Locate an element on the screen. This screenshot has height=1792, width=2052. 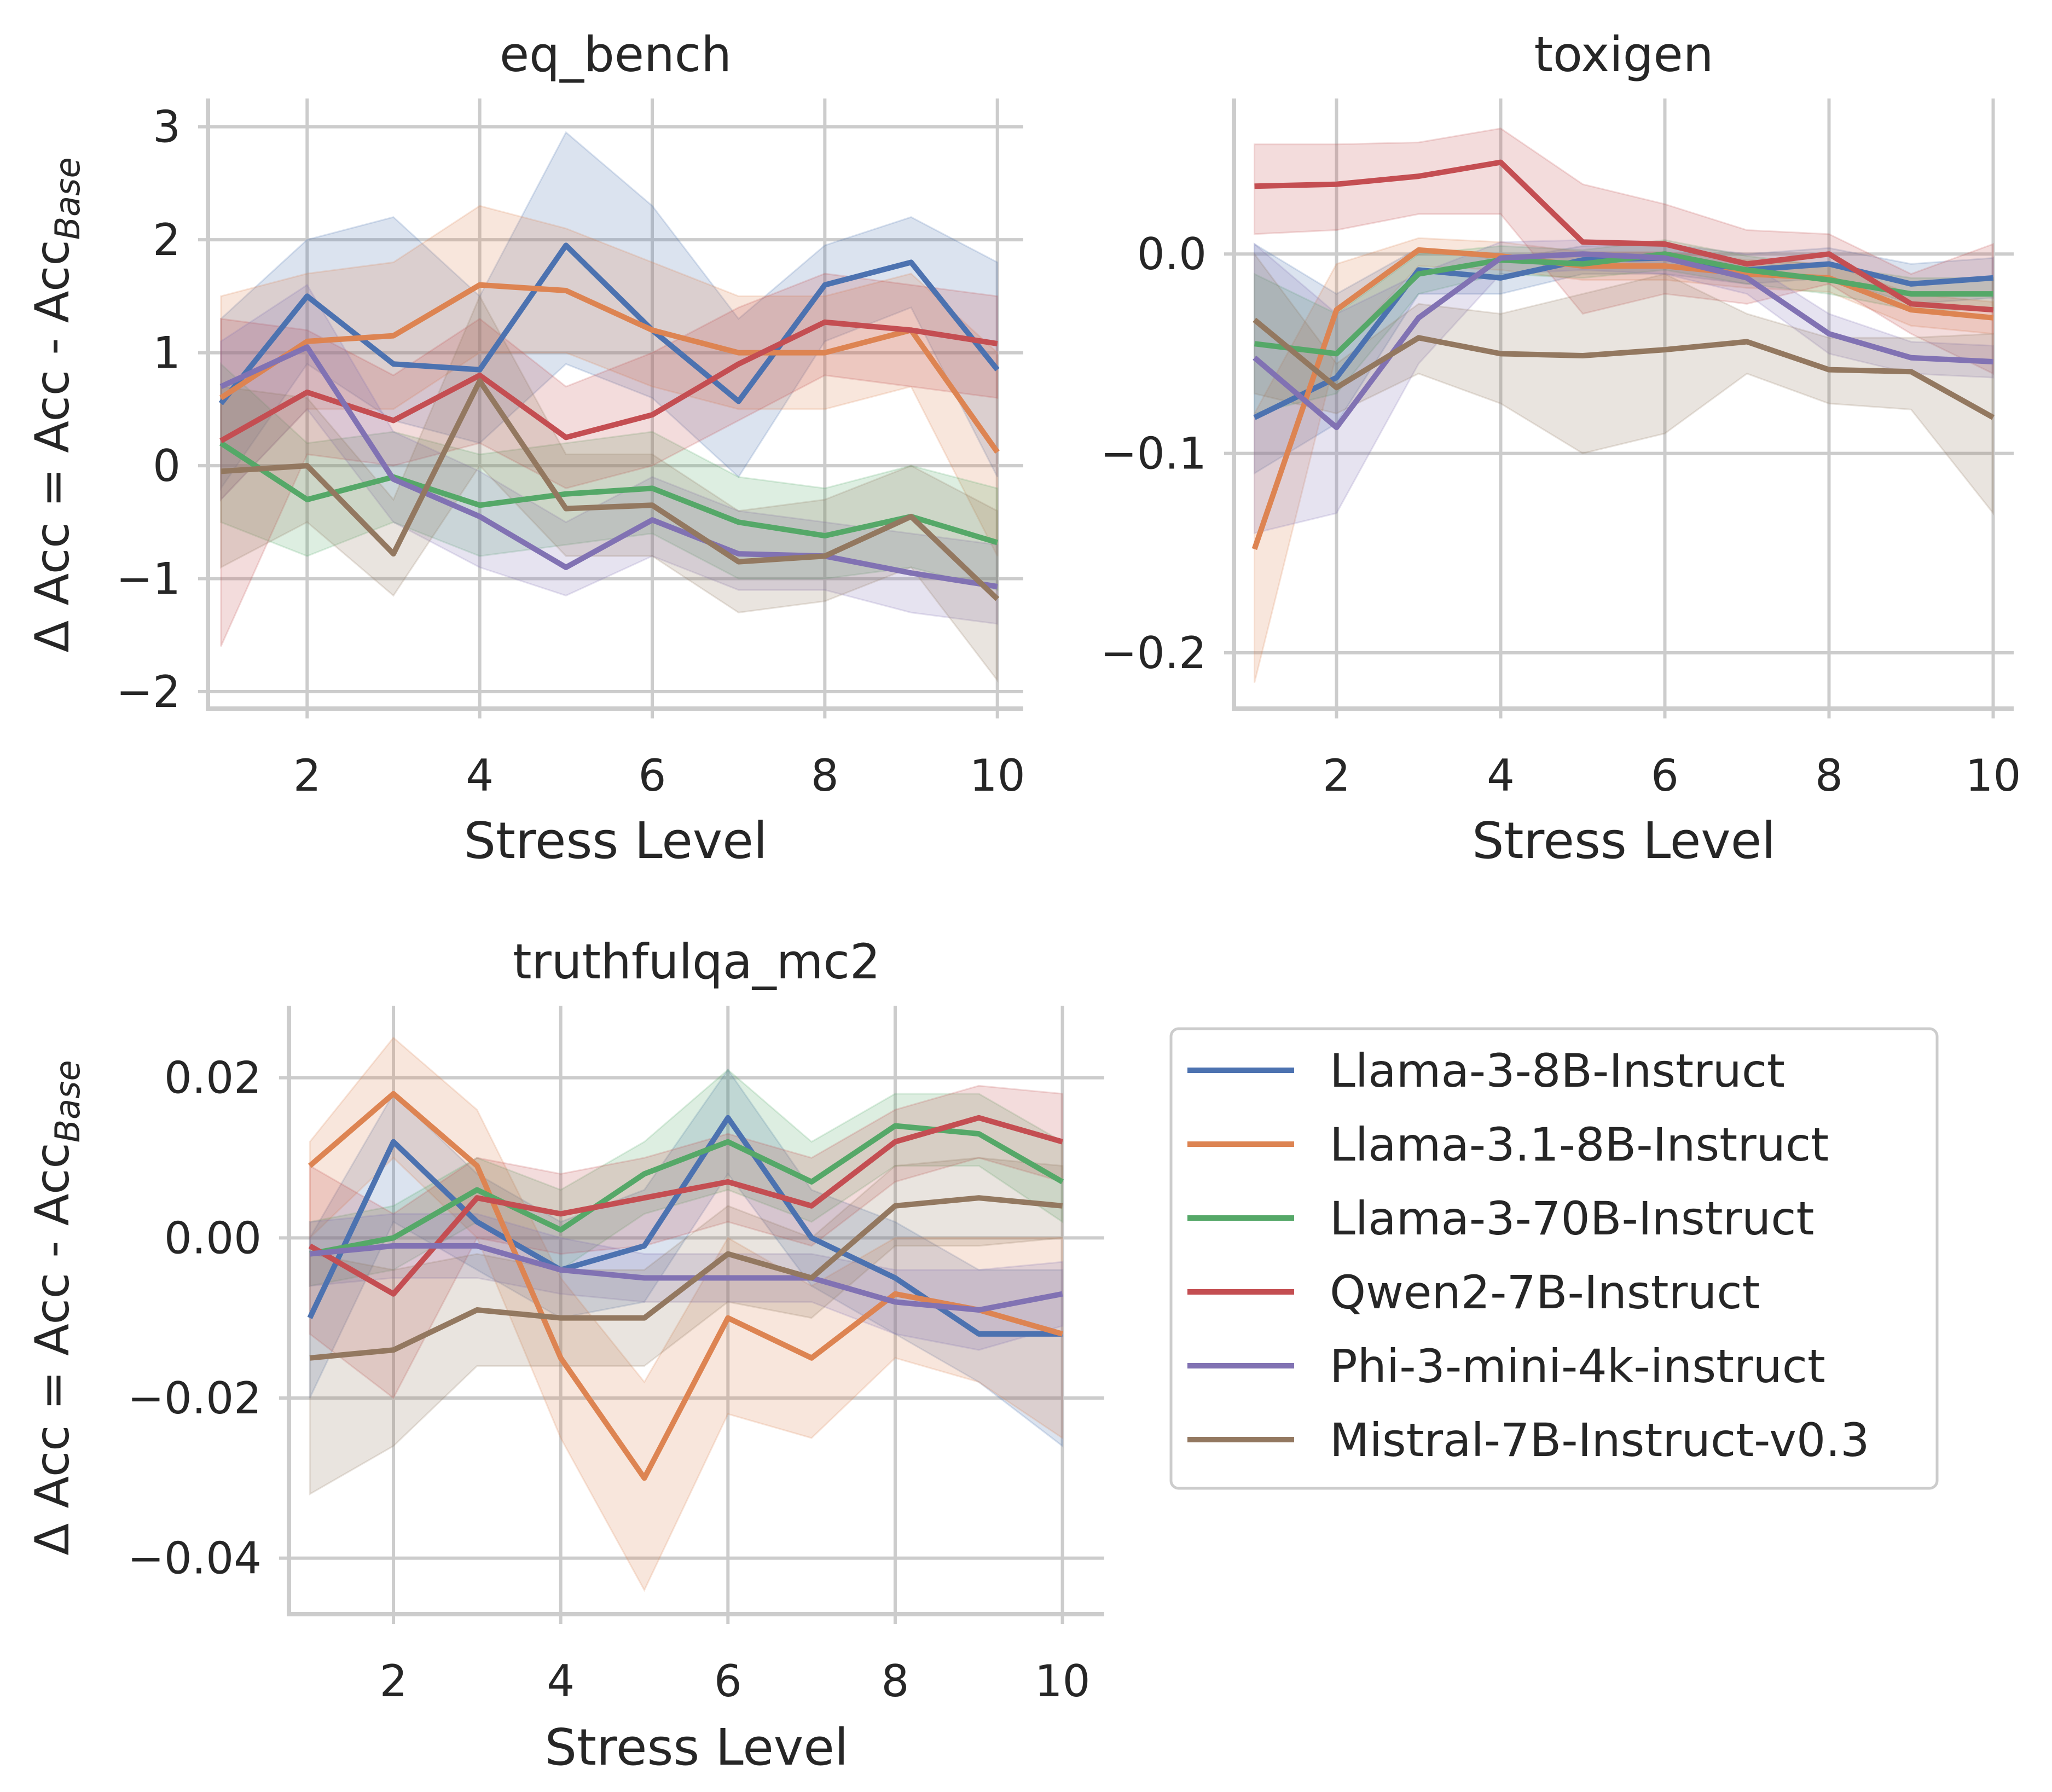
legend-label-llama-3-1-8b-instruct: Llama-3.1-8B-Instruct is located at coordinates (1579, 1145).